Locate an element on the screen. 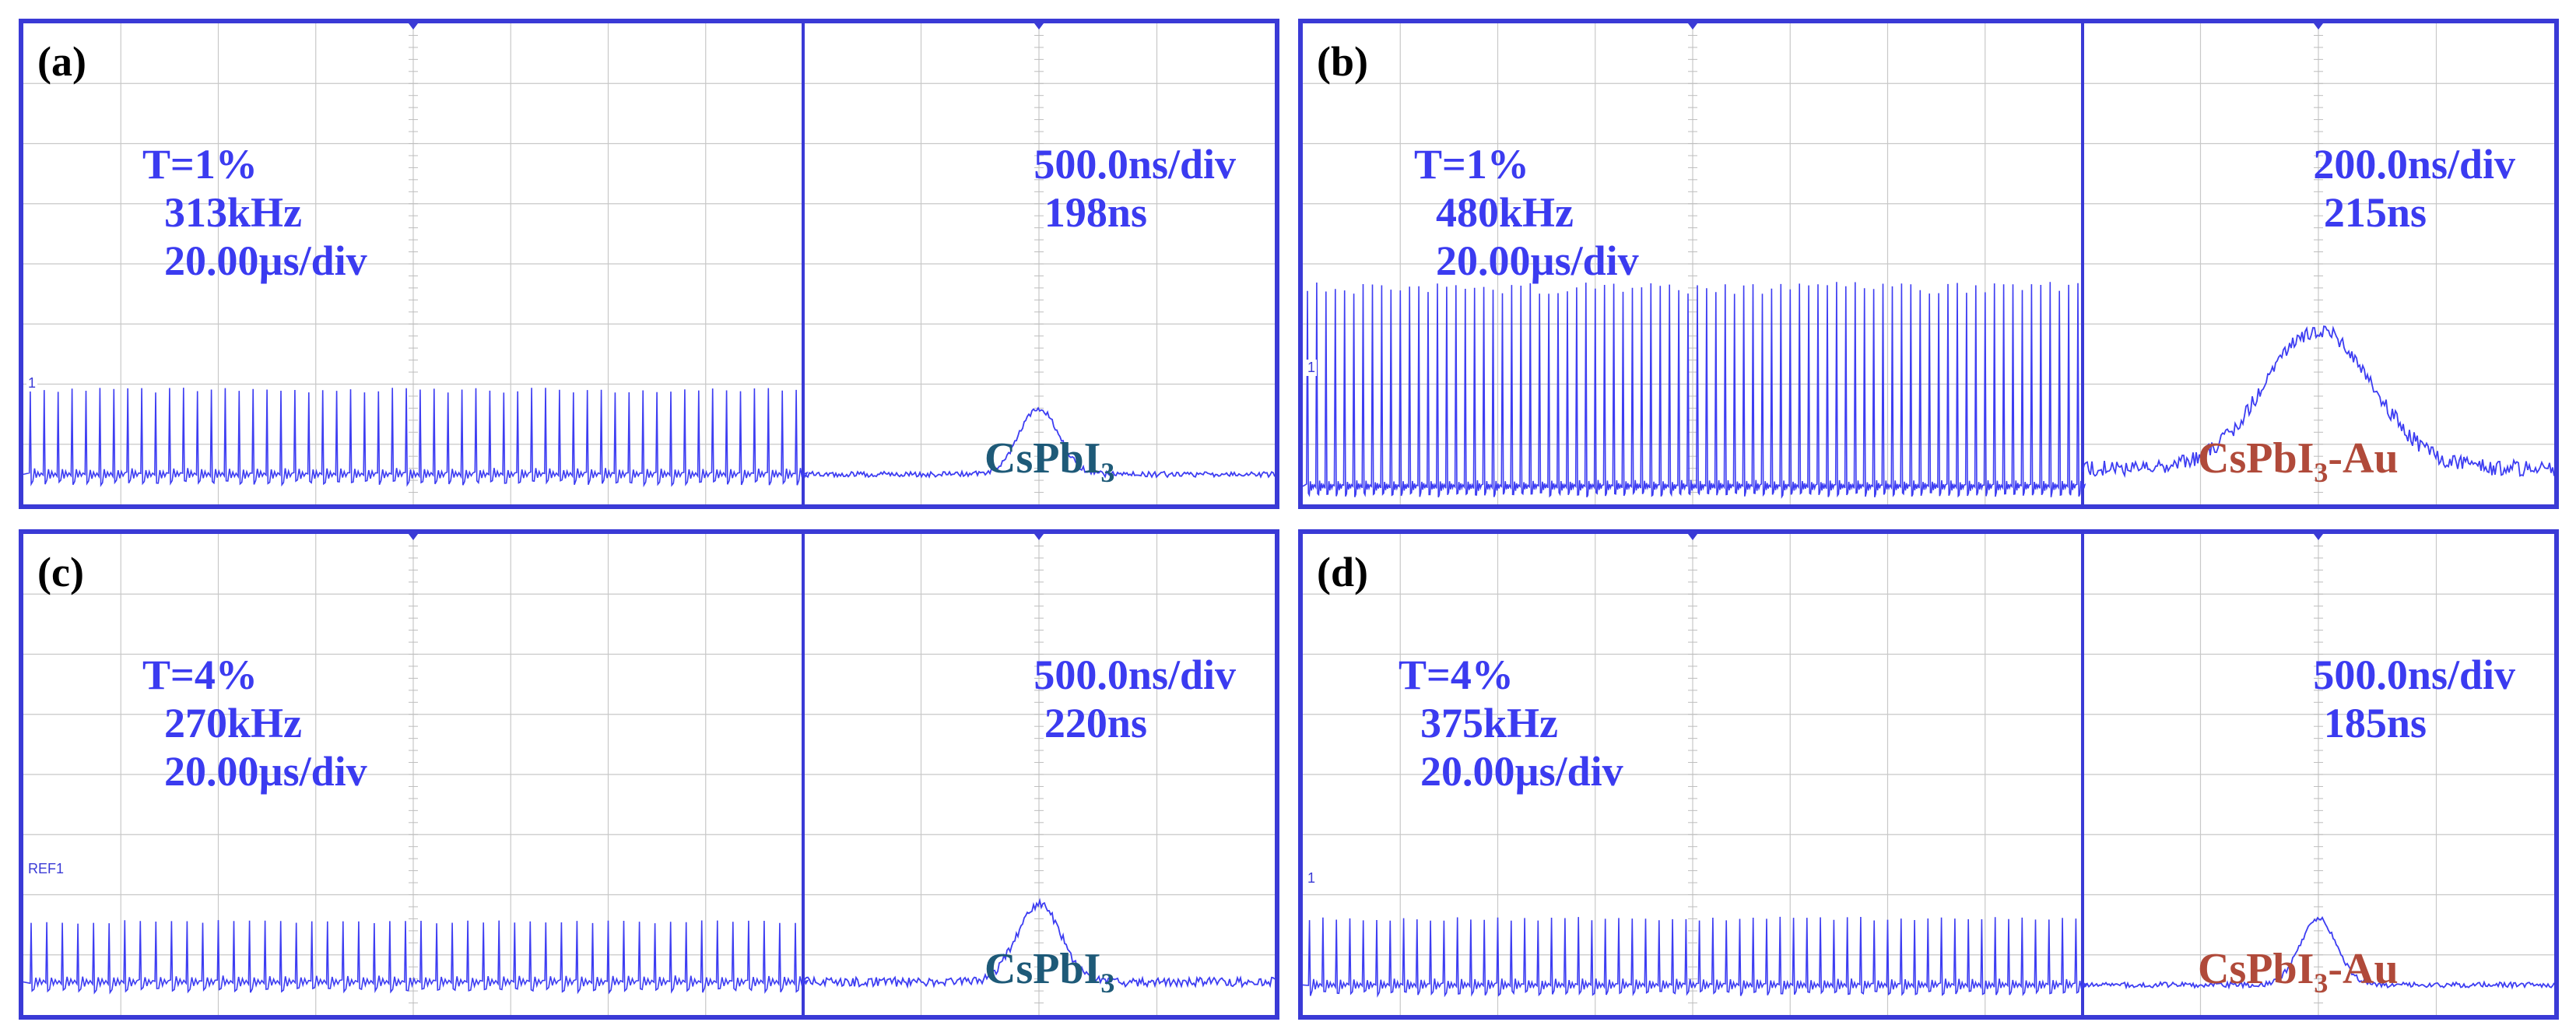 The width and height of the screenshot is (2576, 1036). frequency-label: 480kHz is located at coordinates (1505, 212).